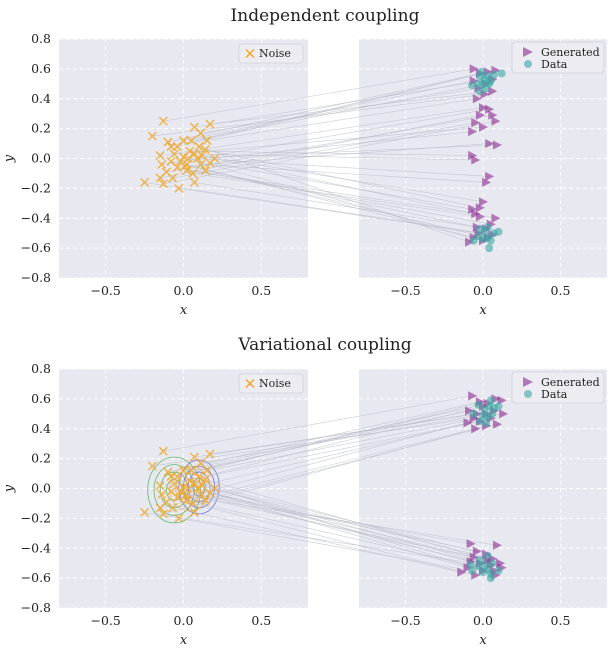  Describe the element at coordinates (41, 428) in the screenshot. I see `y-tick-label: 0.4` at that location.